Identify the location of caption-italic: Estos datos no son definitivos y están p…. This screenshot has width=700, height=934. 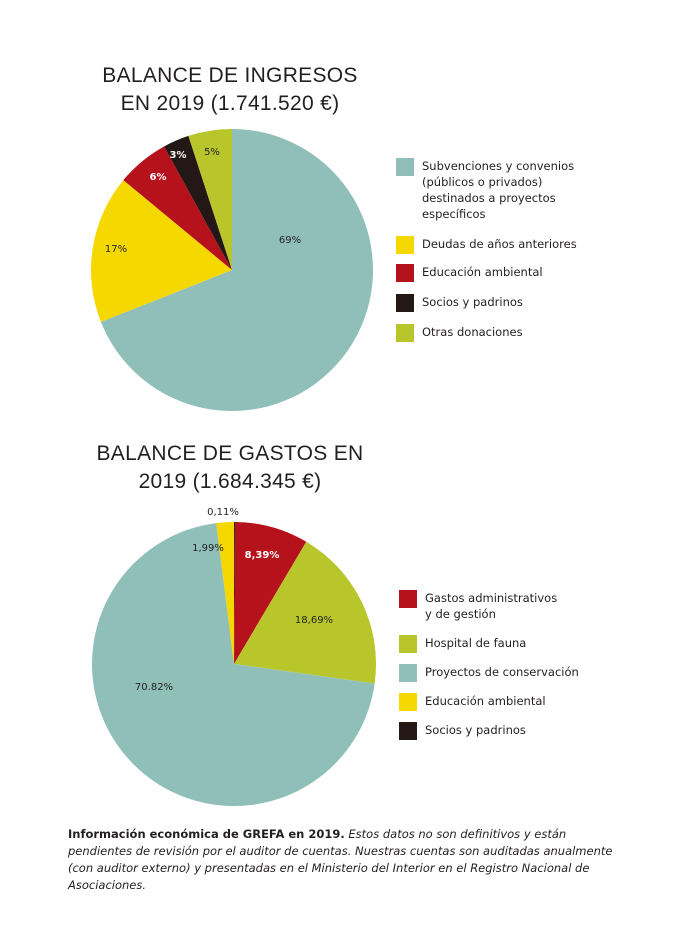
(340, 859).